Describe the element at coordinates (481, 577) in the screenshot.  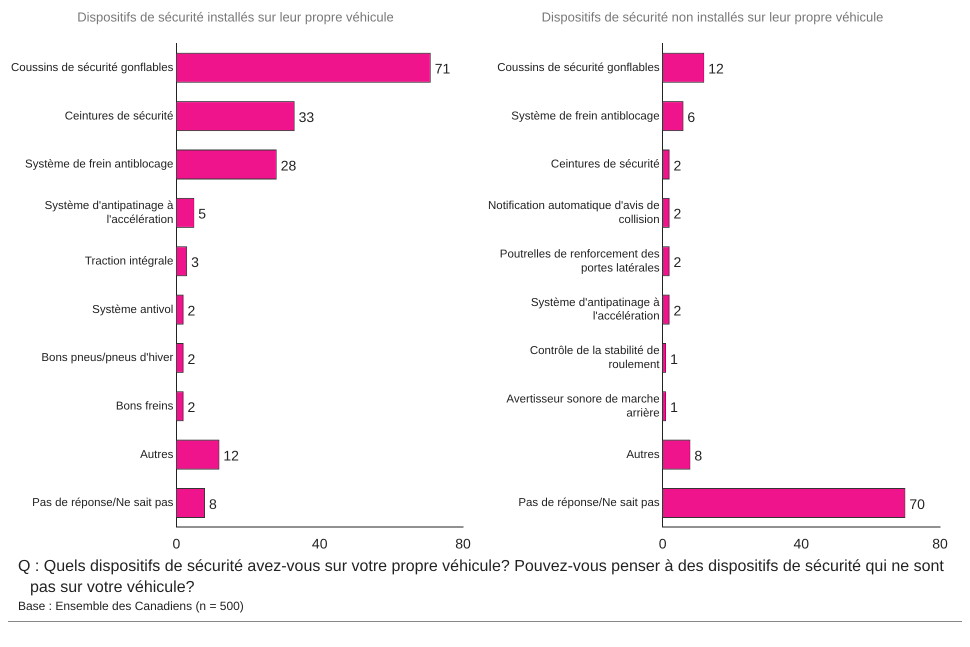
I see `text: Q : Quels dispositifs de sécurité avez-vous sur votre propre véhicule? Pouvez-vous penser à des dispositifs de sécurité qui ne sont pas sur votre véhicule?` at that location.